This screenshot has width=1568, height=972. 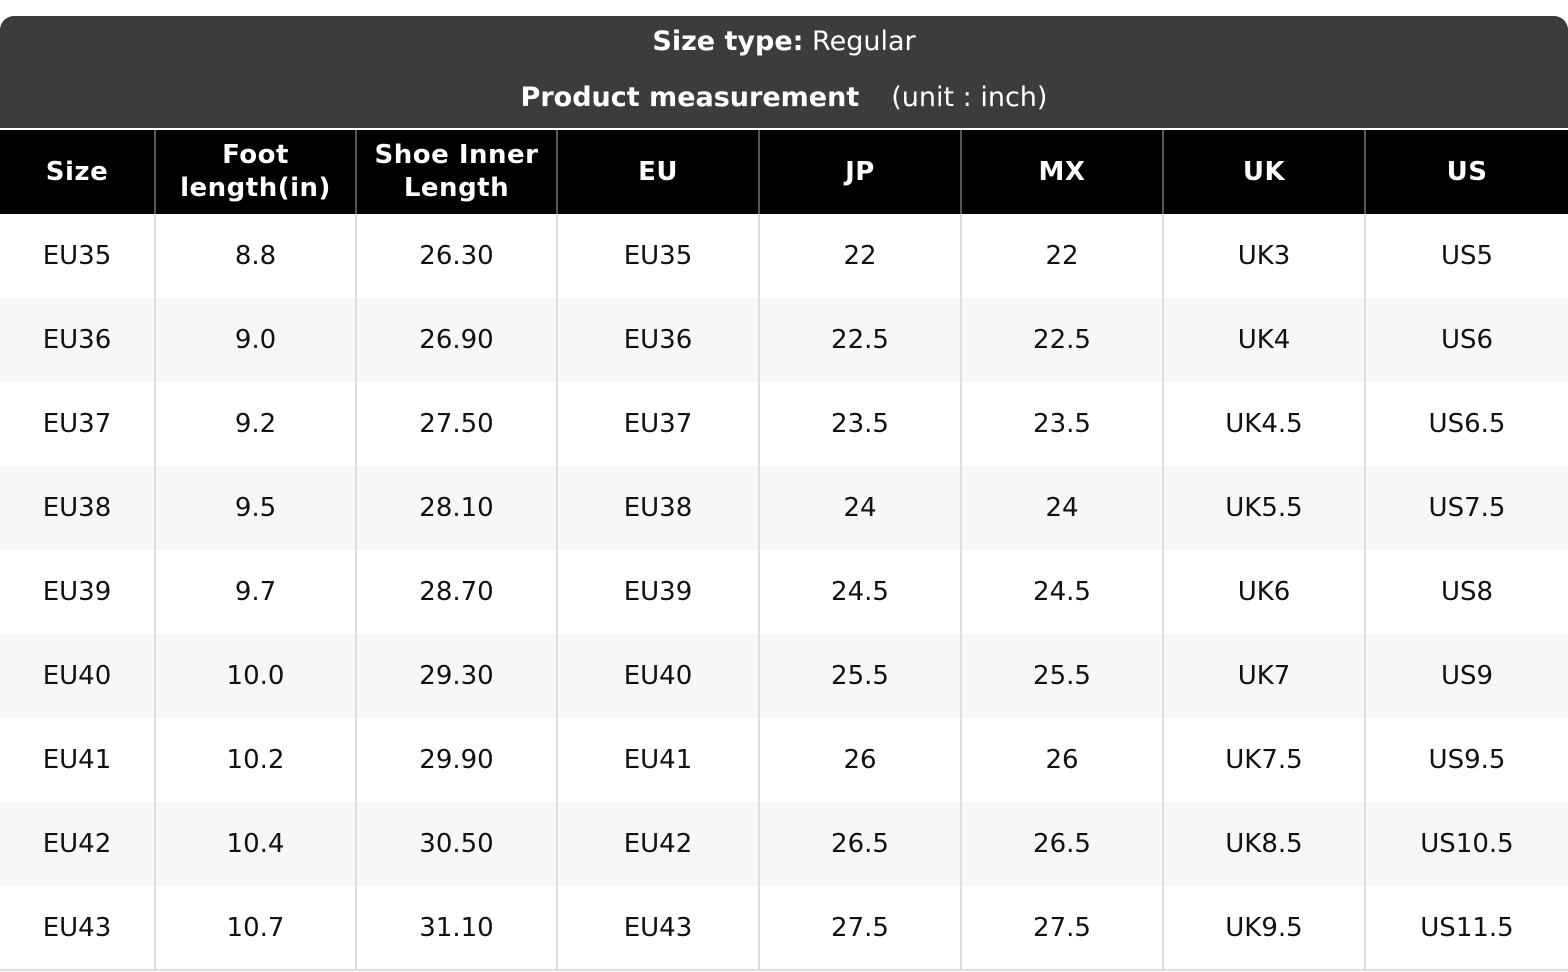 I want to click on table-row: EU42 10.4 30.50 EU42 26.5 26.5 UK8.5 US10.5, so click(x=784, y=844).